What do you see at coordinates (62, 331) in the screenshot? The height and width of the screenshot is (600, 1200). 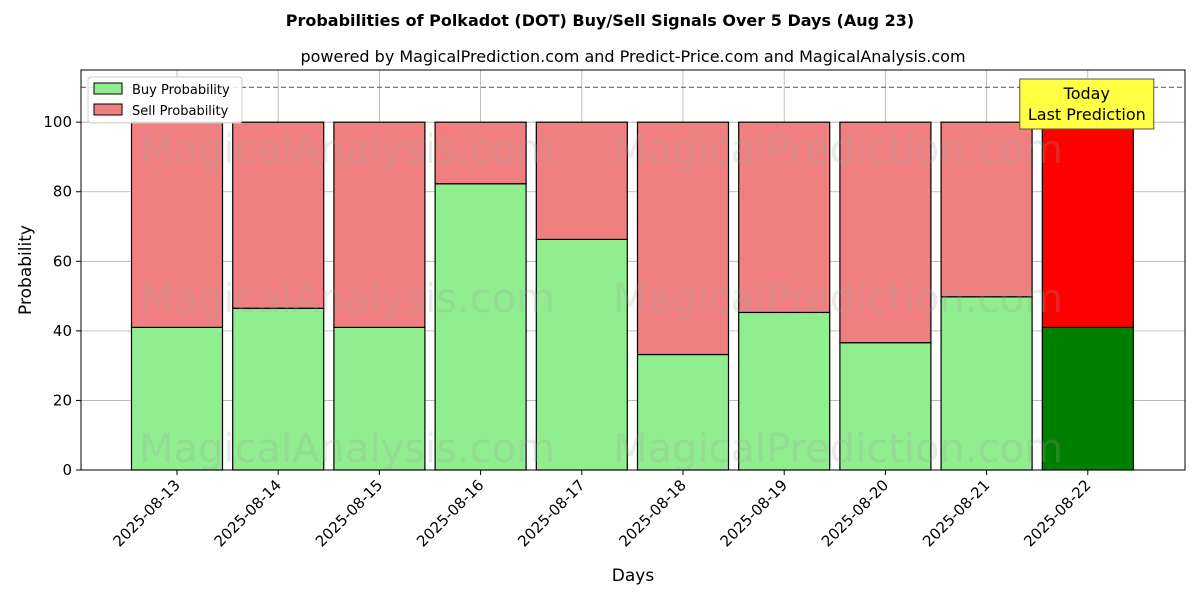 I see `y-tick-label: 40` at bounding box center [62, 331].